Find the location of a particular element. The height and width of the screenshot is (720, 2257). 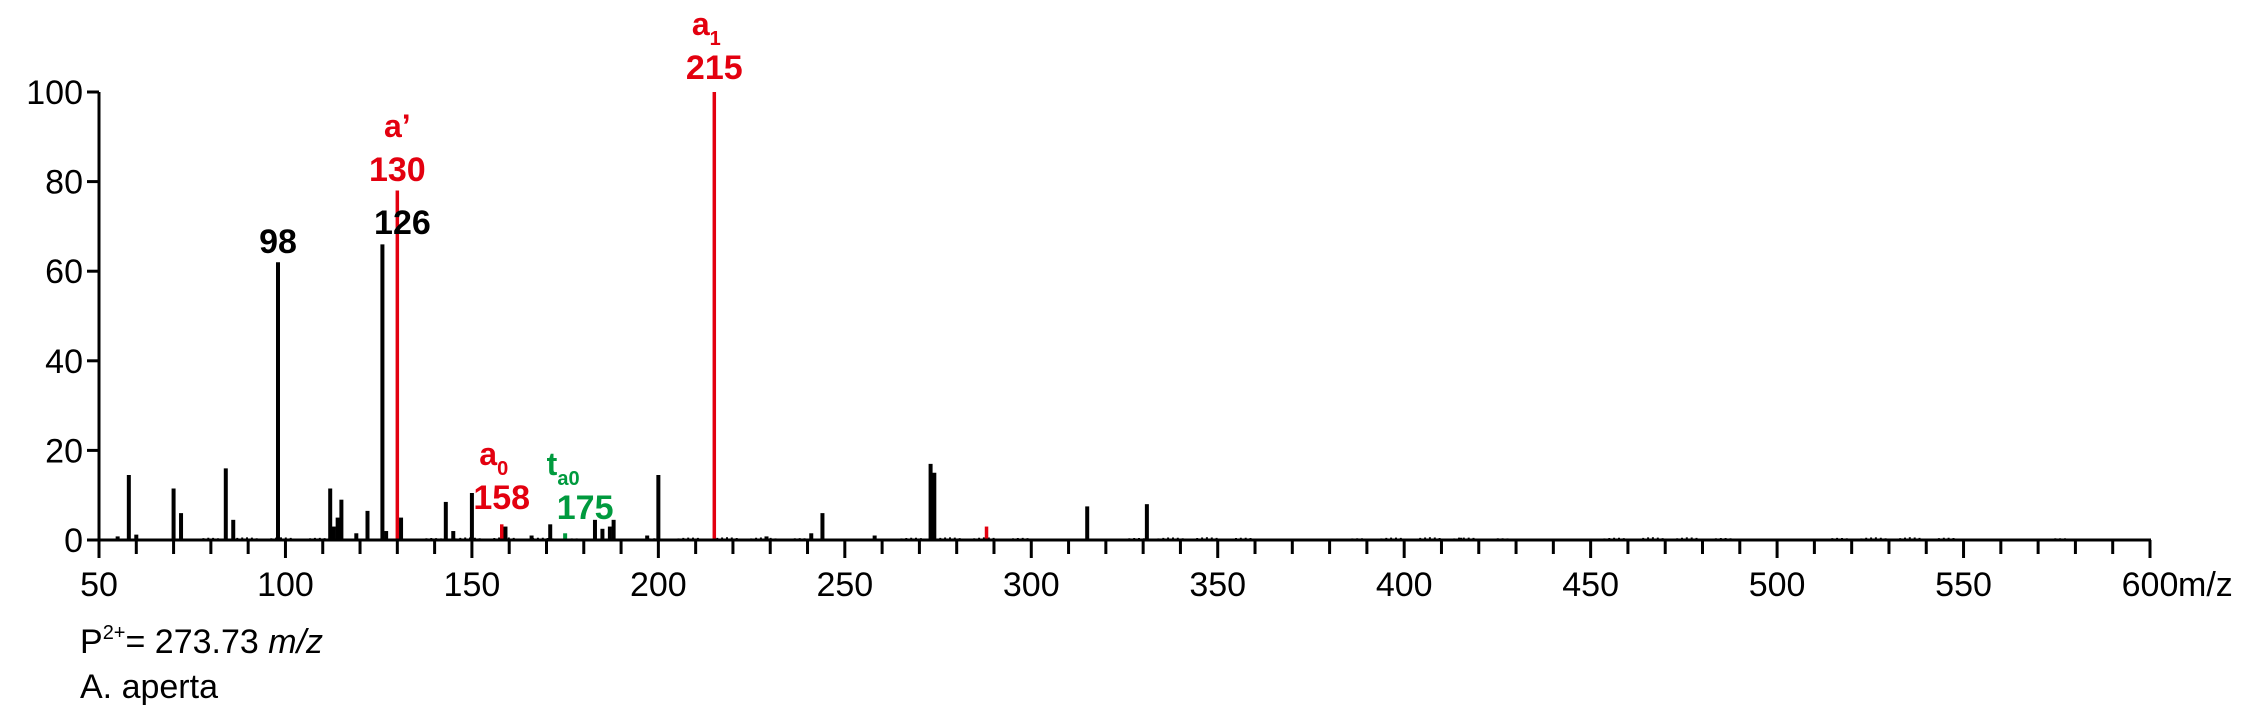

x-tick-label: 250 is located at coordinates (844, 585).